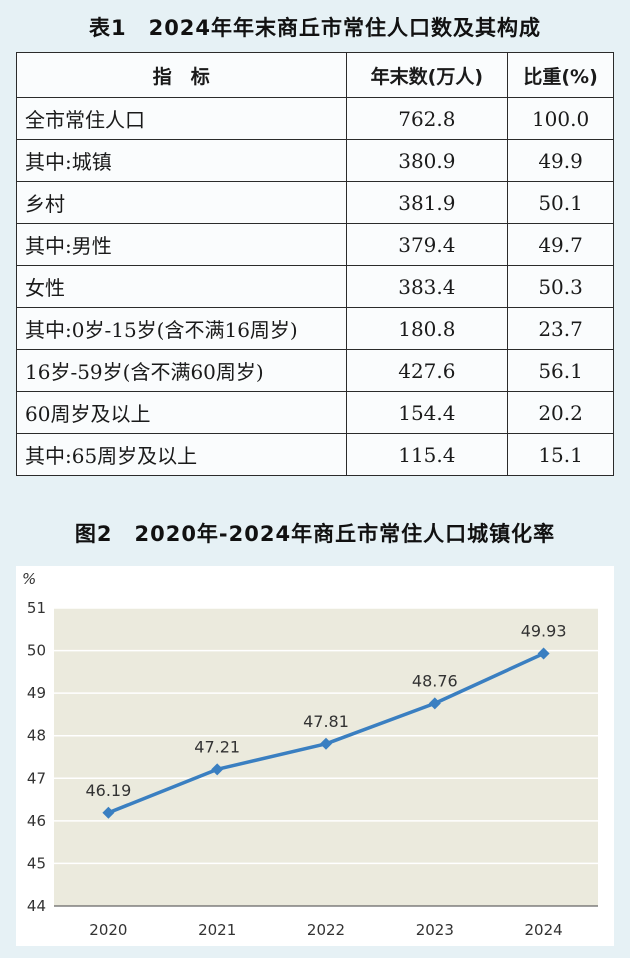  Describe the element at coordinates (560, 328) in the screenshot. I see `row-share: 23.7` at that location.